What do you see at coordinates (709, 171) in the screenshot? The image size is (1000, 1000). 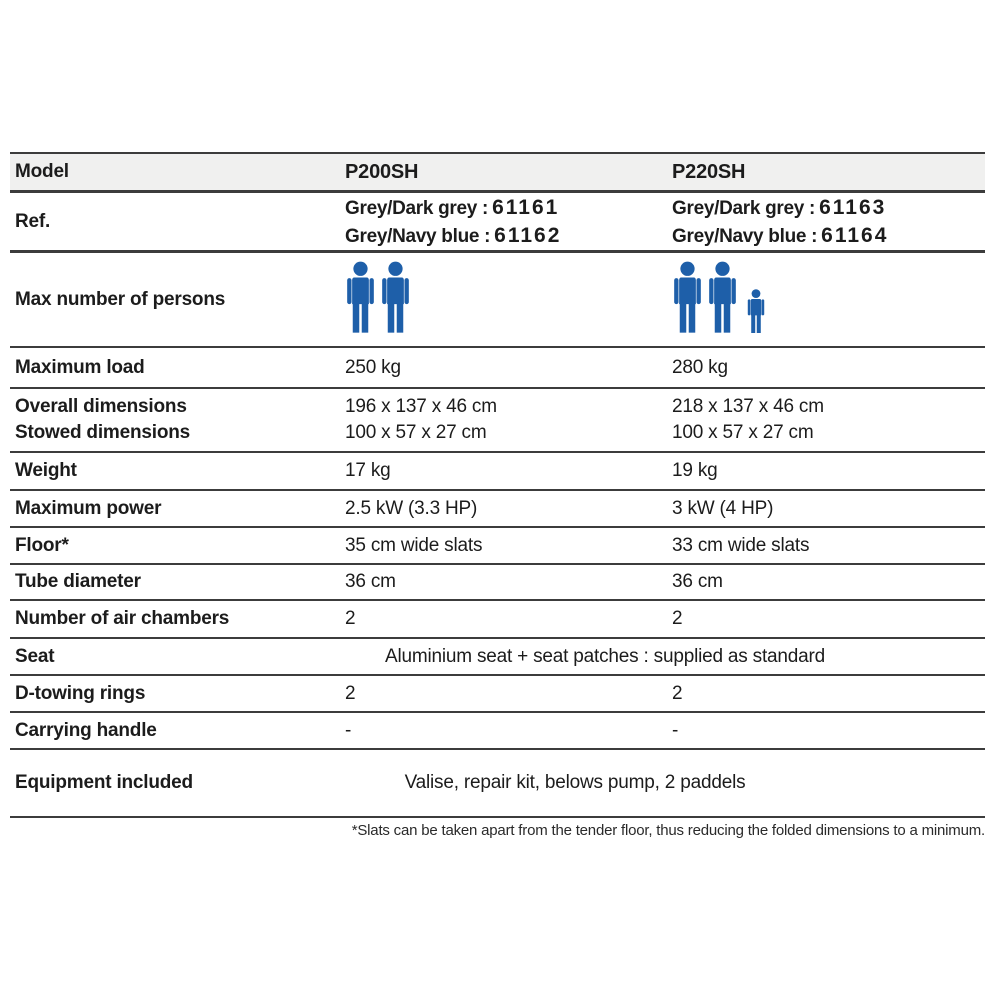 I see `model-name-p220sh: P220SH` at bounding box center [709, 171].